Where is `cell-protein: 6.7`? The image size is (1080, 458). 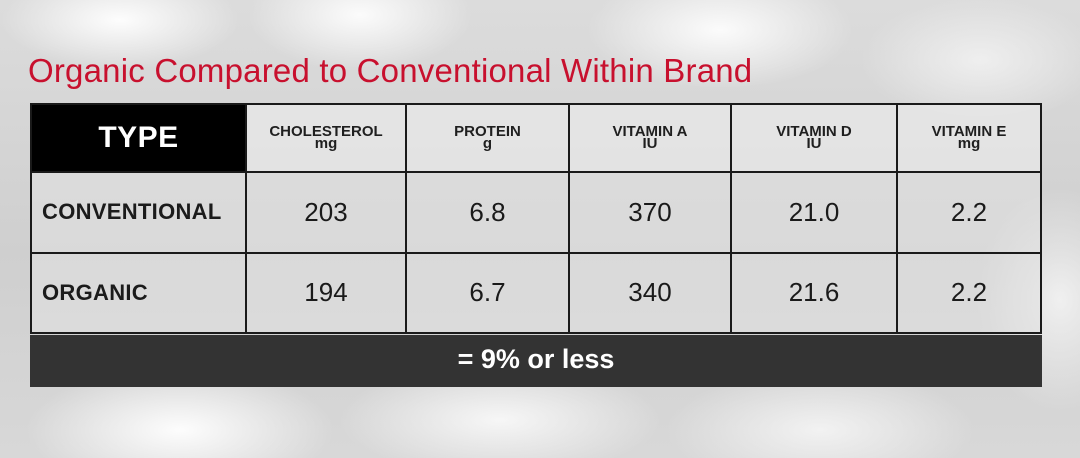
cell-protein: 6.7 is located at coordinates (487, 292).